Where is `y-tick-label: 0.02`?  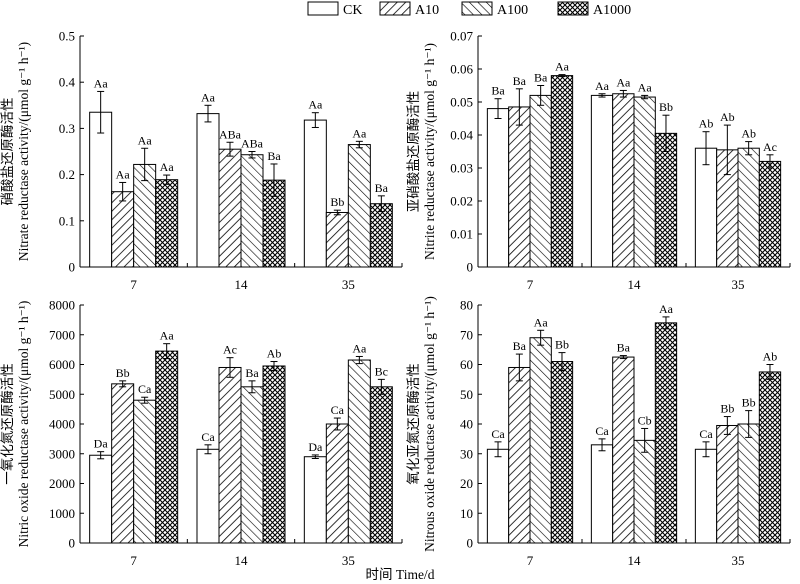
y-tick-label: 0.02 is located at coordinates (461, 201).